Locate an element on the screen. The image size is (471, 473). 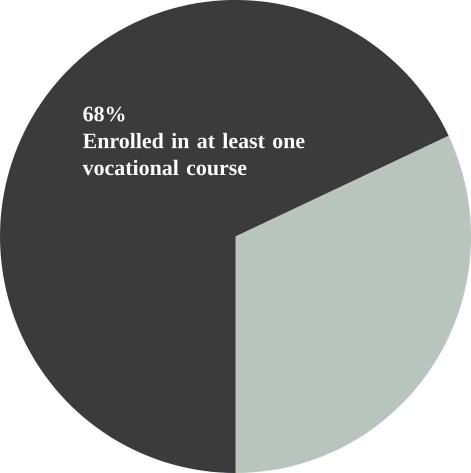
slice-label: Enrolled in at least one vocational course is located at coordinates (193, 154).